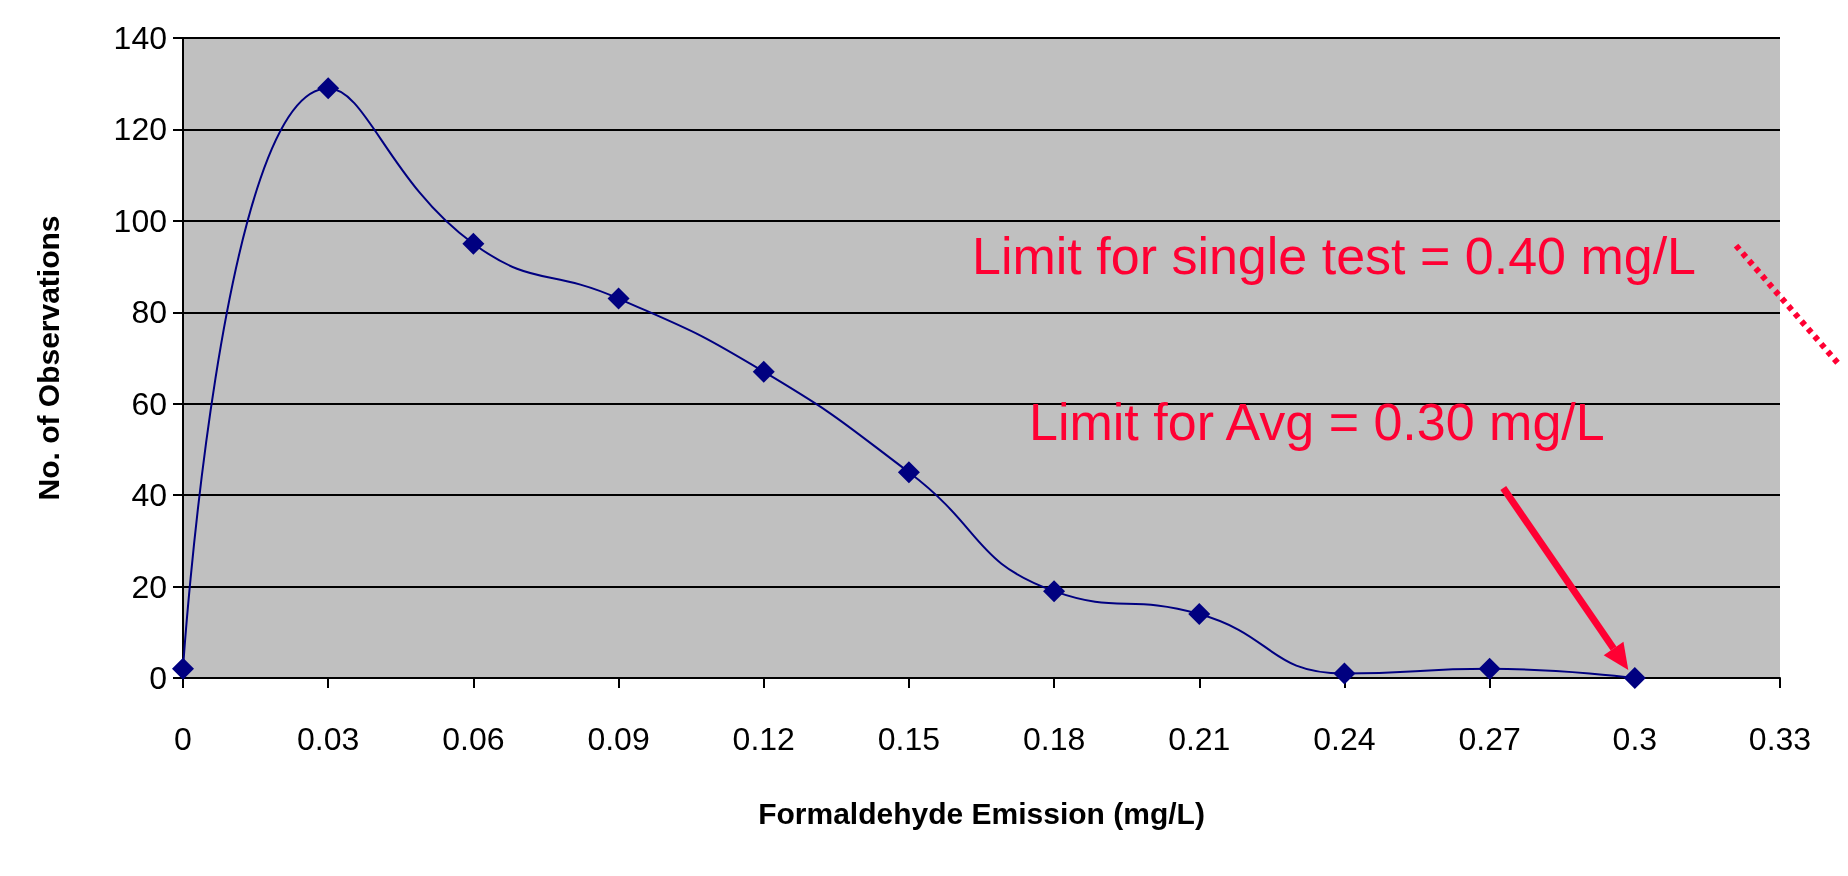 This screenshot has width=1848, height=876. What do you see at coordinates (618, 739) in the screenshot?
I see `x-tick-label: 0.09` at bounding box center [618, 739].